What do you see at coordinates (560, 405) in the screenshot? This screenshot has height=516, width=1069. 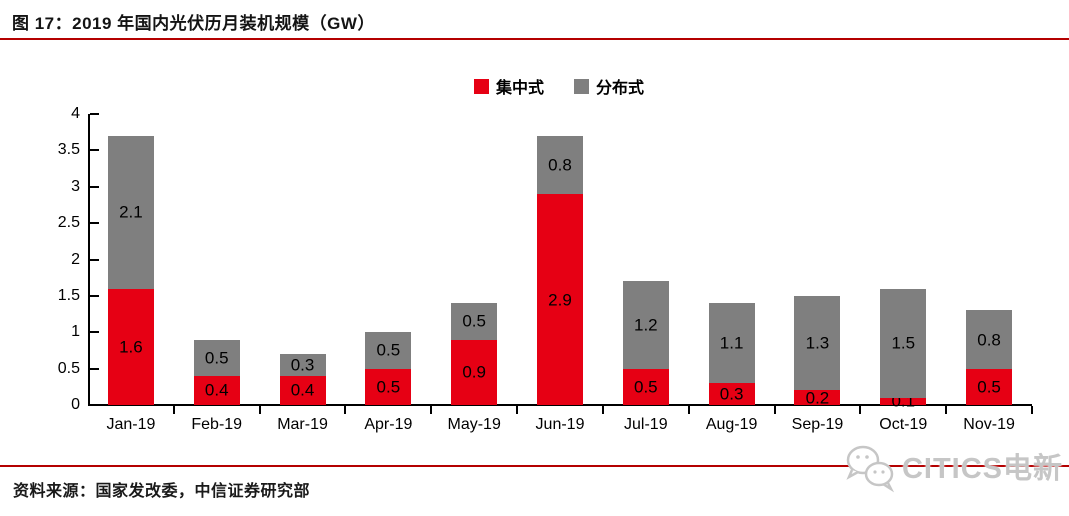 I see `x-axis-line` at bounding box center [560, 405].